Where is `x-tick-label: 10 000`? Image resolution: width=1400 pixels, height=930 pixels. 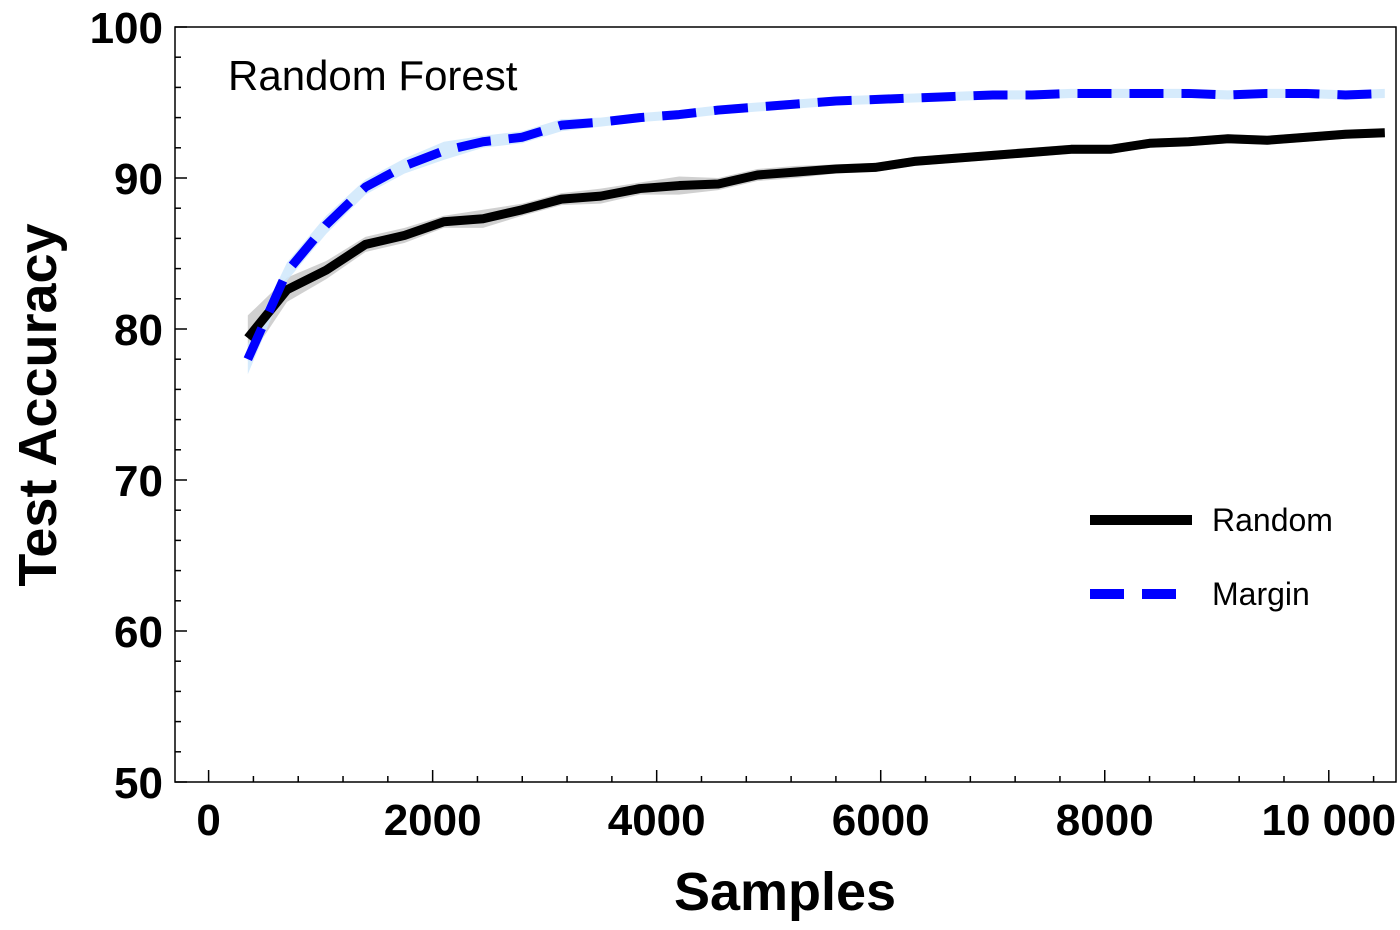 x-tick-label: 10 000 is located at coordinates (1328, 820).